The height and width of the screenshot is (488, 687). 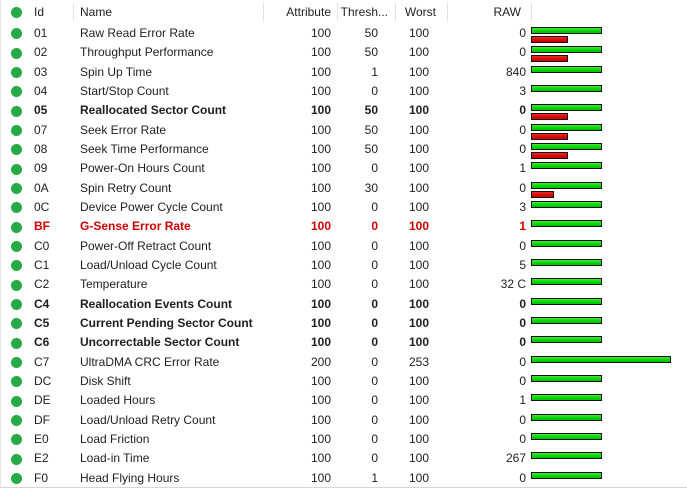 What do you see at coordinates (166, 322) in the screenshot?
I see `cell-name: Current Pending Sector Count` at bounding box center [166, 322].